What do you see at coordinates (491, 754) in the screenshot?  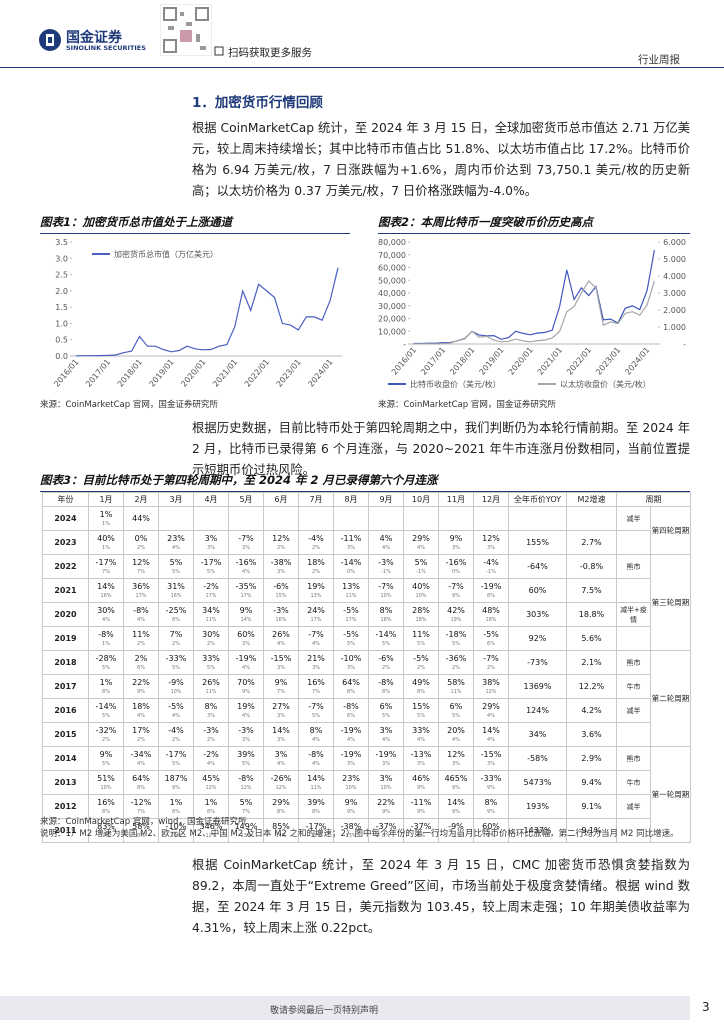 I see `price-change: -15%` at bounding box center [491, 754].